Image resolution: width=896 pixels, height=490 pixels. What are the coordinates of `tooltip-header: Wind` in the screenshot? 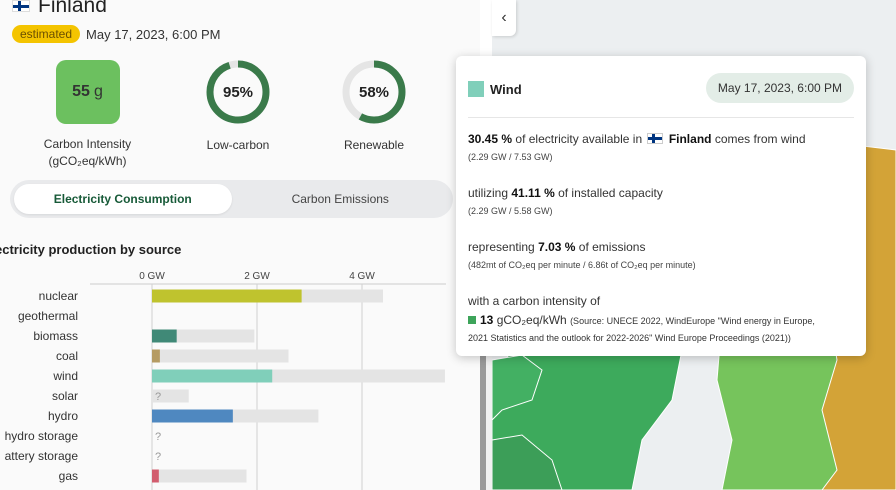 It's located at (495, 89).